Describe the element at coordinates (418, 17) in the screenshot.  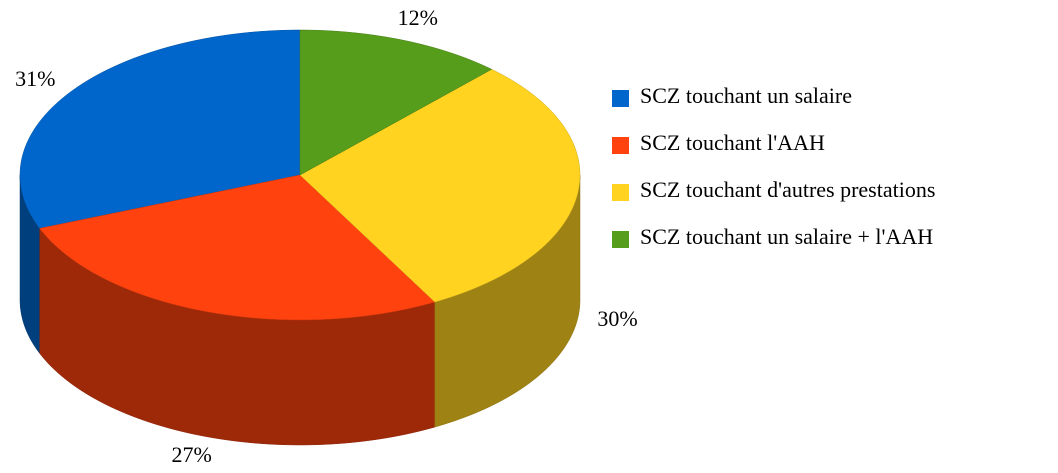
I see `data-label: 12%` at that location.